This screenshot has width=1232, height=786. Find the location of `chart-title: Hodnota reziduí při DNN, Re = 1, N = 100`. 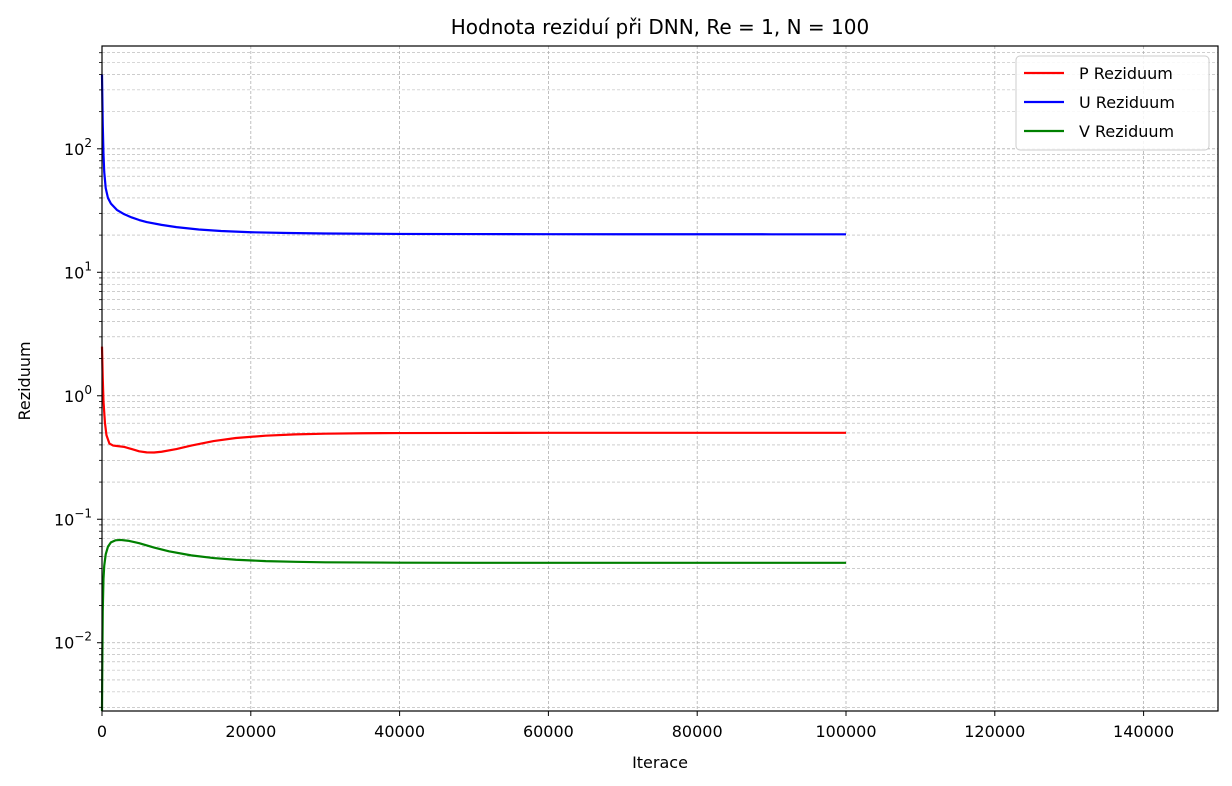

chart-title: Hodnota reziduí při DNN, Re = 1, N = 100 is located at coordinates (660, 27).